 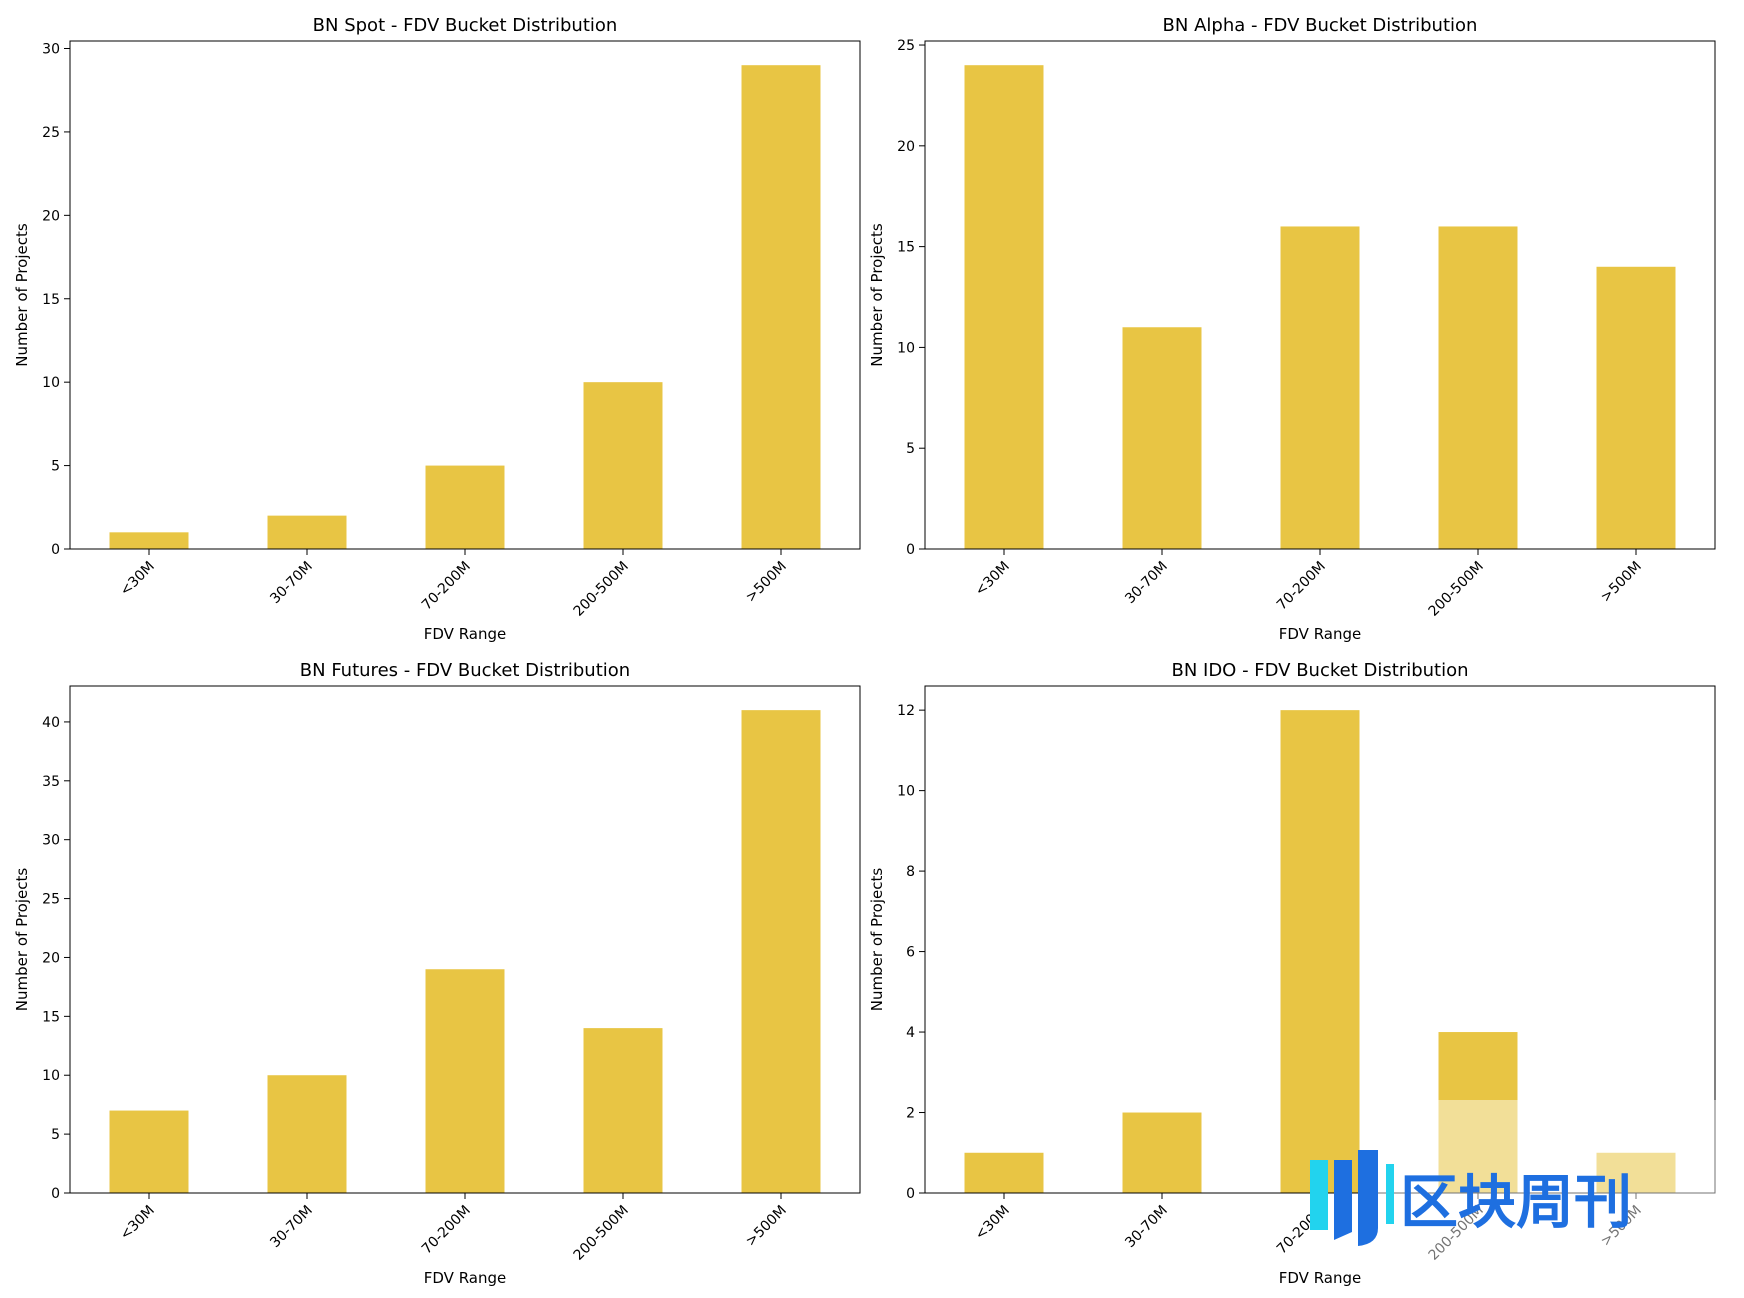 I want to click on watermark-logo: 区块周刊, so click(x=1527, y=1185).